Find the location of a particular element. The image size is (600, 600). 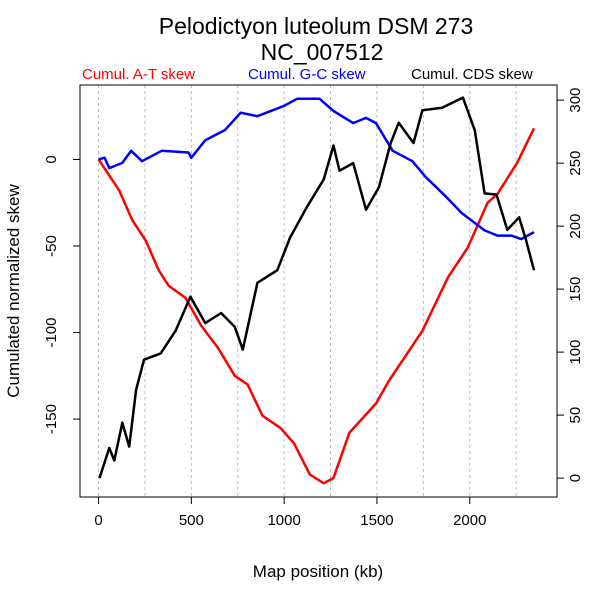

y-axis-left: 0 -50 -100 -150 is located at coordinates (62, 294).